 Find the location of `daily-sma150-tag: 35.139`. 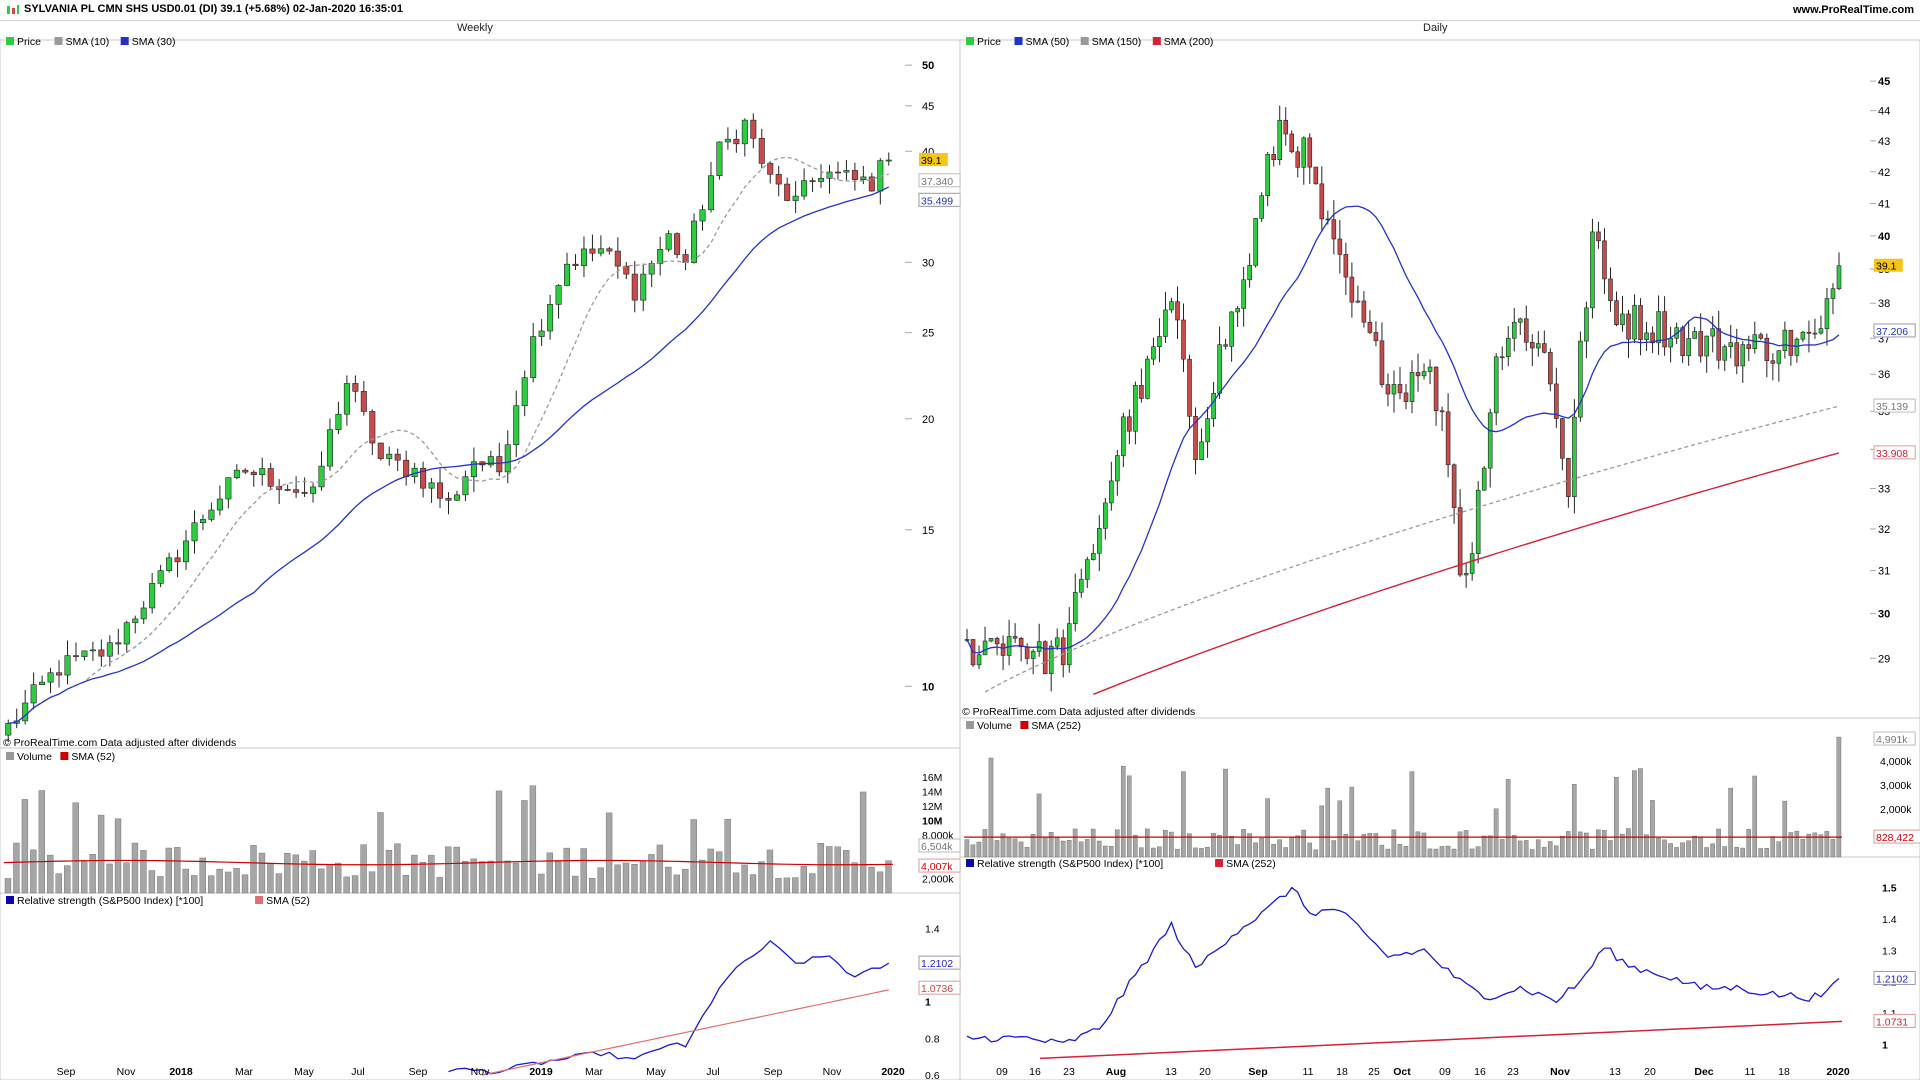

daily-sma150-tag: 35.139 is located at coordinates (1892, 407).